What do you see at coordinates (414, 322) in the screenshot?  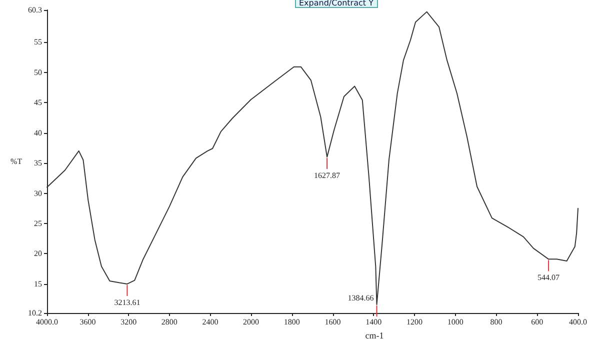 I see `x-tick-label: 1200` at bounding box center [414, 322].